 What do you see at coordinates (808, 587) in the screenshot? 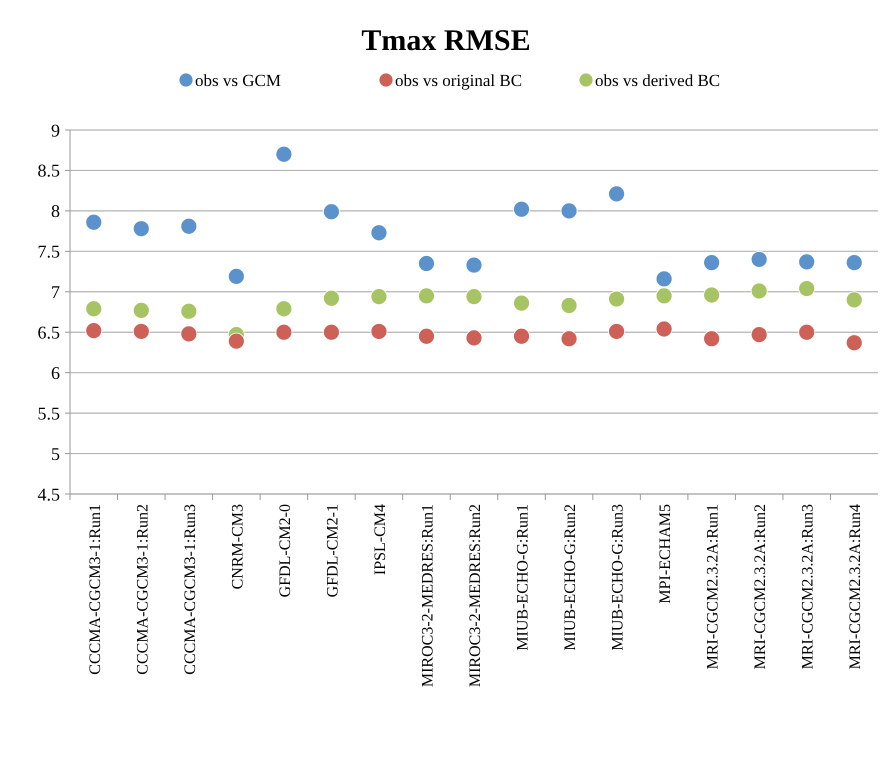
I see `x-tick-label: MRI-CGCM2.3.2A:Run3` at bounding box center [808, 587].